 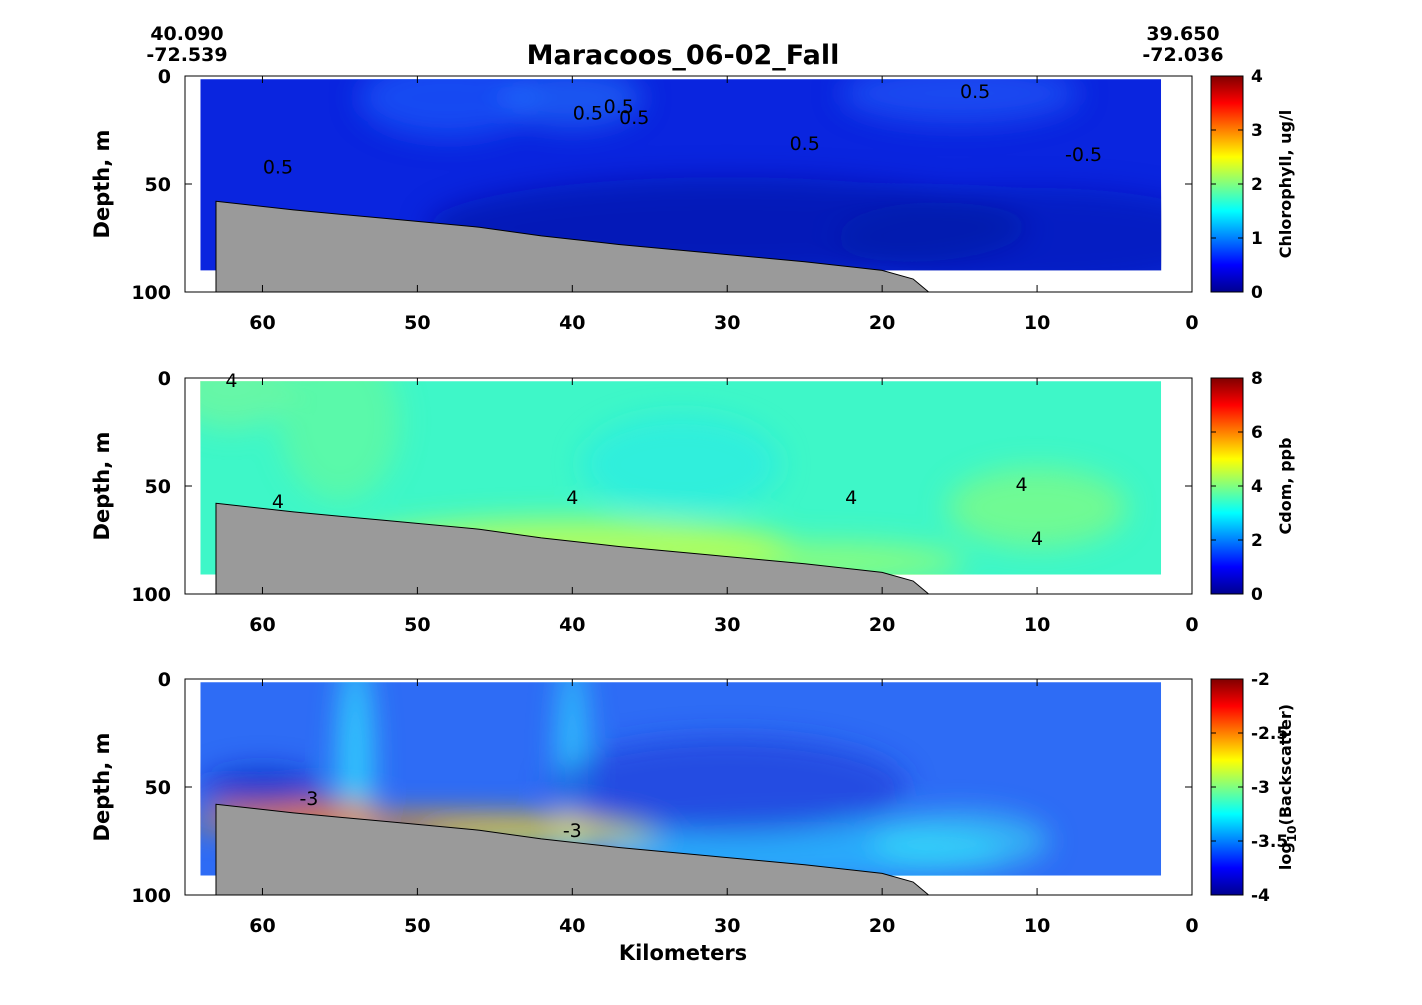 What do you see at coordinates (1083, 155) in the screenshot?
I see `contour-label: -0.5` at bounding box center [1083, 155].